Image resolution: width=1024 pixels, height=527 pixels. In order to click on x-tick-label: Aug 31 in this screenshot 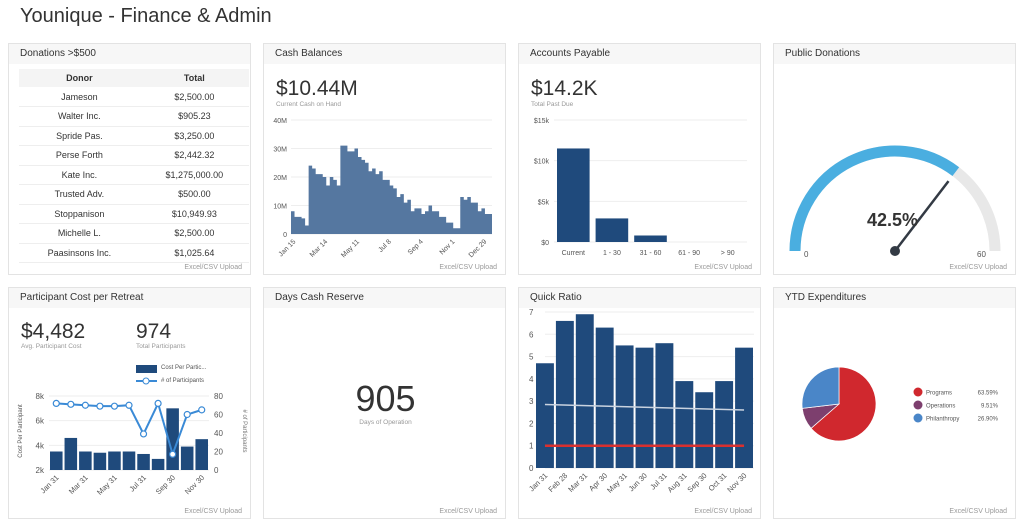, I will do `click(677, 482)`.